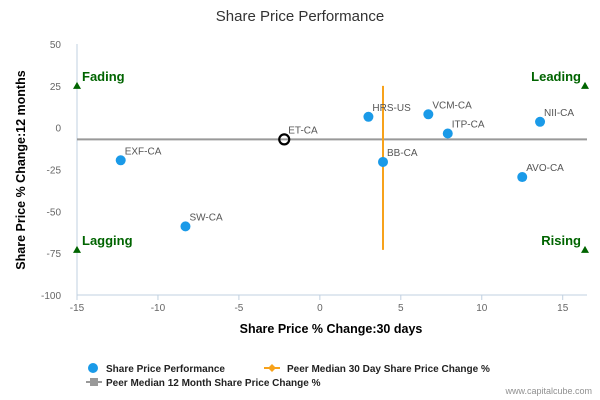 Image resolution: width=600 pixels, height=400 pixels. What do you see at coordinates (320, 308) in the screenshot?
I see `x-tick-label: 0` at bounding box center [320, 308].